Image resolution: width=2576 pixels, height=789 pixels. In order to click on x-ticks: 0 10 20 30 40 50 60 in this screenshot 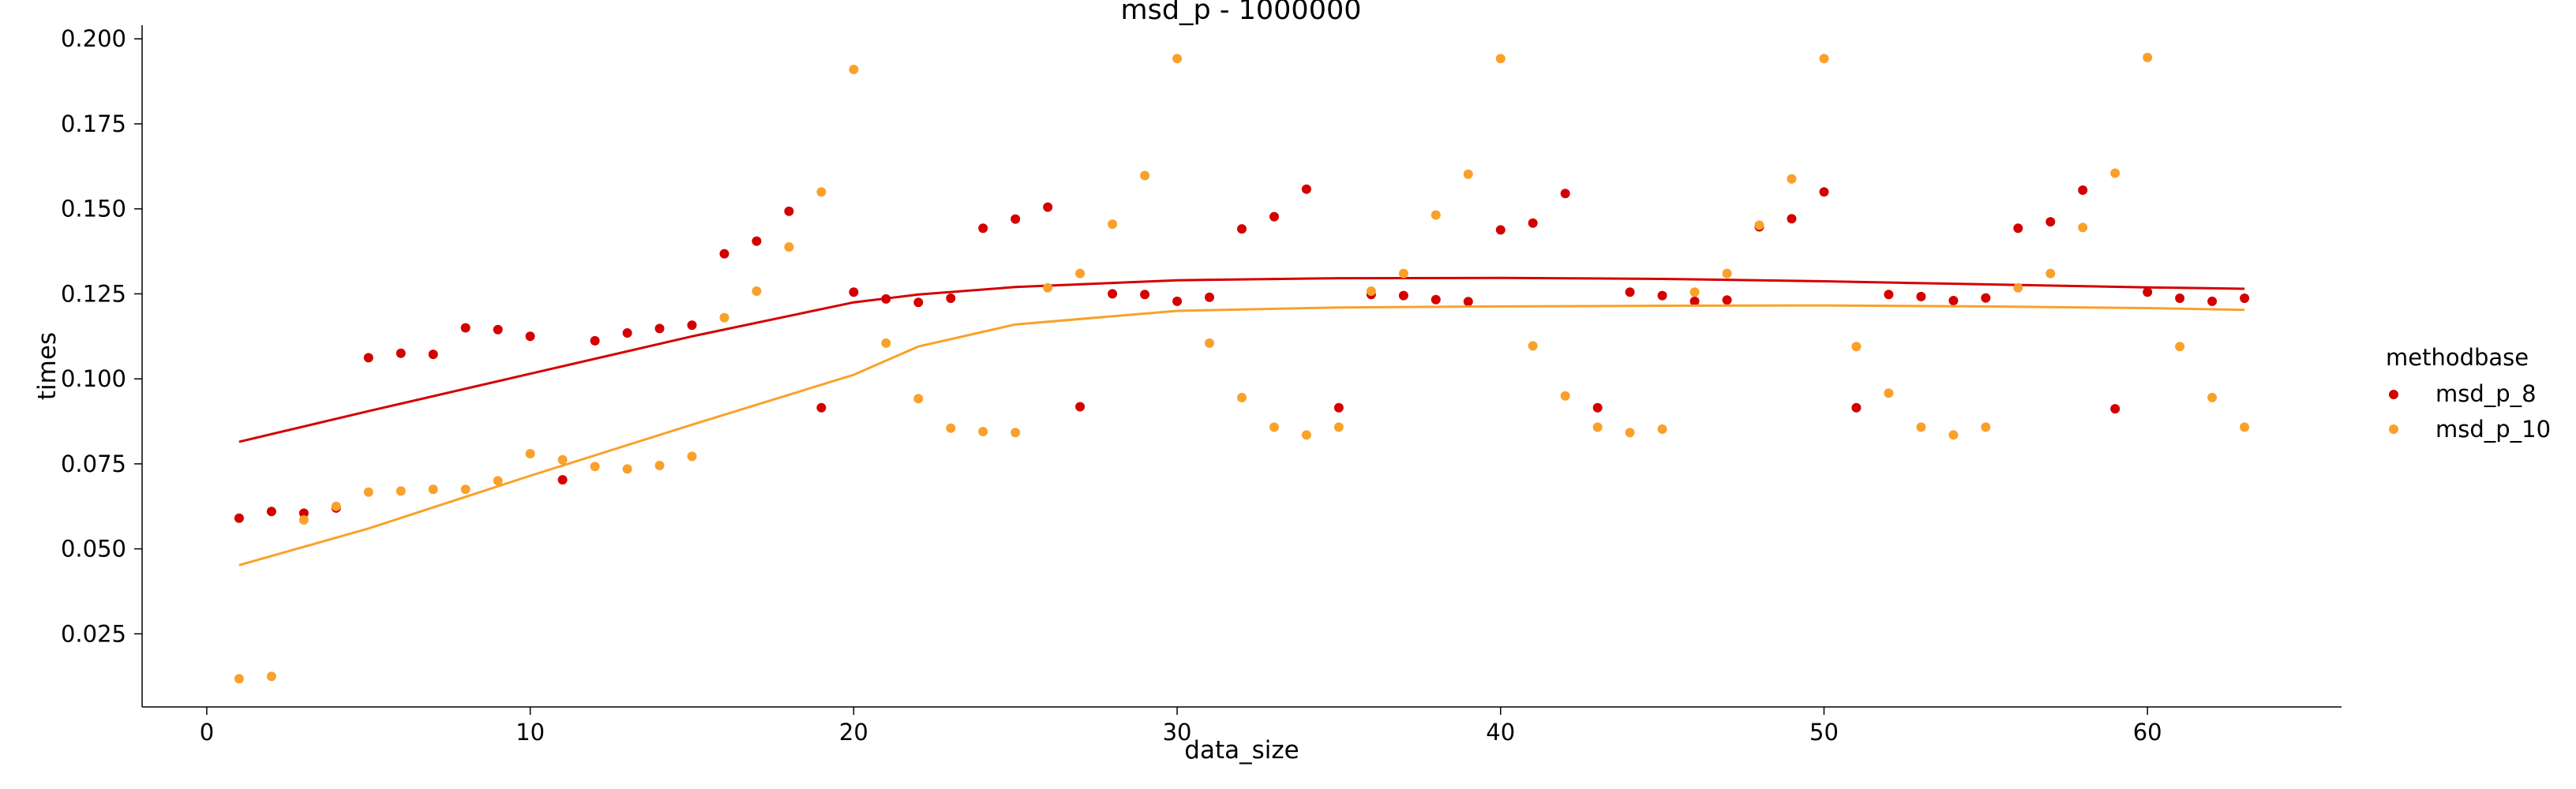, I will do `click(1181, 727)`.